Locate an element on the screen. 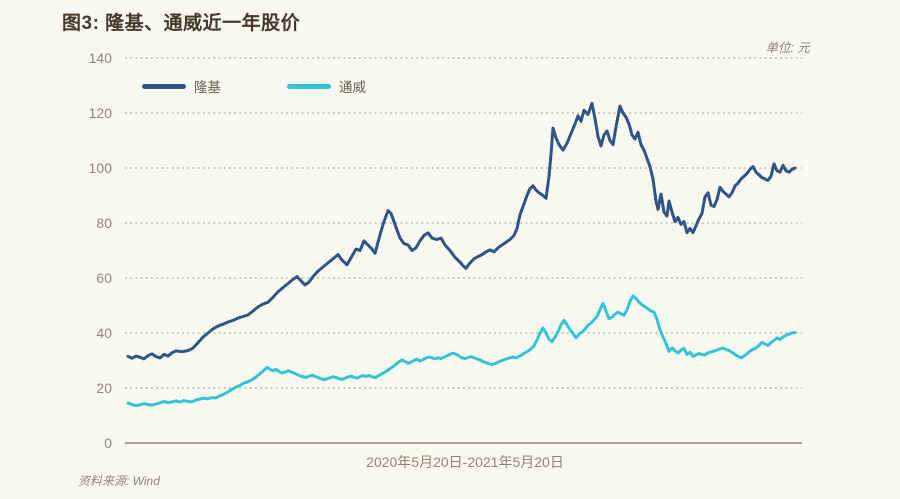 This screenshot has height=499, width=900. y-tick-label: 80 is located at coordinates (104, 223).